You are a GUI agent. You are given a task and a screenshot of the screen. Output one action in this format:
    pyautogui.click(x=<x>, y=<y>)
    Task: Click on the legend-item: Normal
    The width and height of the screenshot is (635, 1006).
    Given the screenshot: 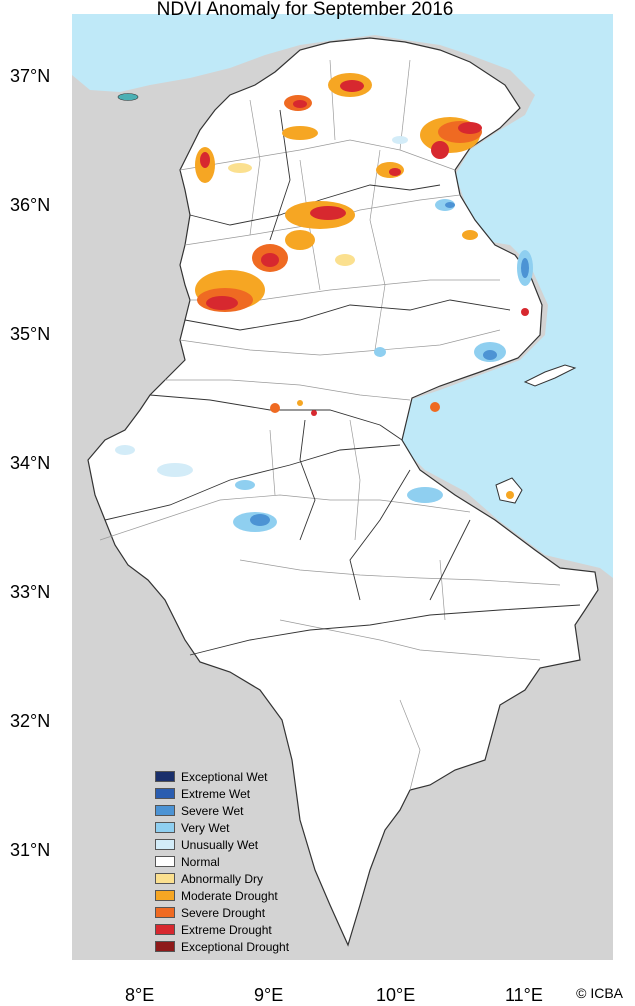 What is the action you would take?
    pyautogui.click(x=222, y=861)
    